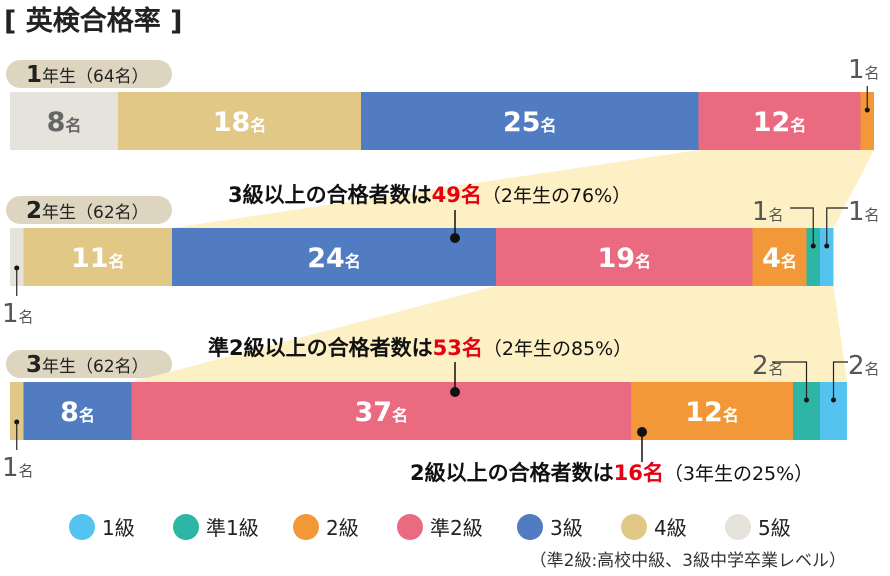  What do you see at coordinates (688, 561) in the screenshot?
I see `chart-note: （準2級:高校中級、3級中学卒業レベル）` at bounding box center [688, 561].